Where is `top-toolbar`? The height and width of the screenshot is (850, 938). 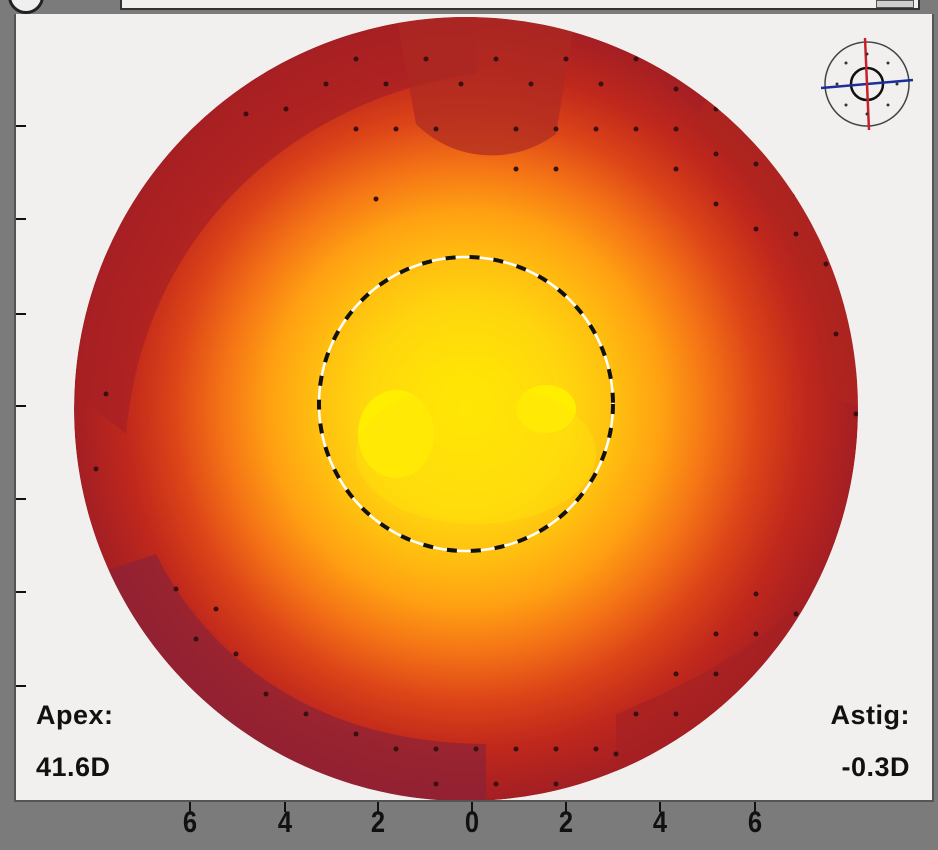 top-toolbar is located at coordinates (469, 7).